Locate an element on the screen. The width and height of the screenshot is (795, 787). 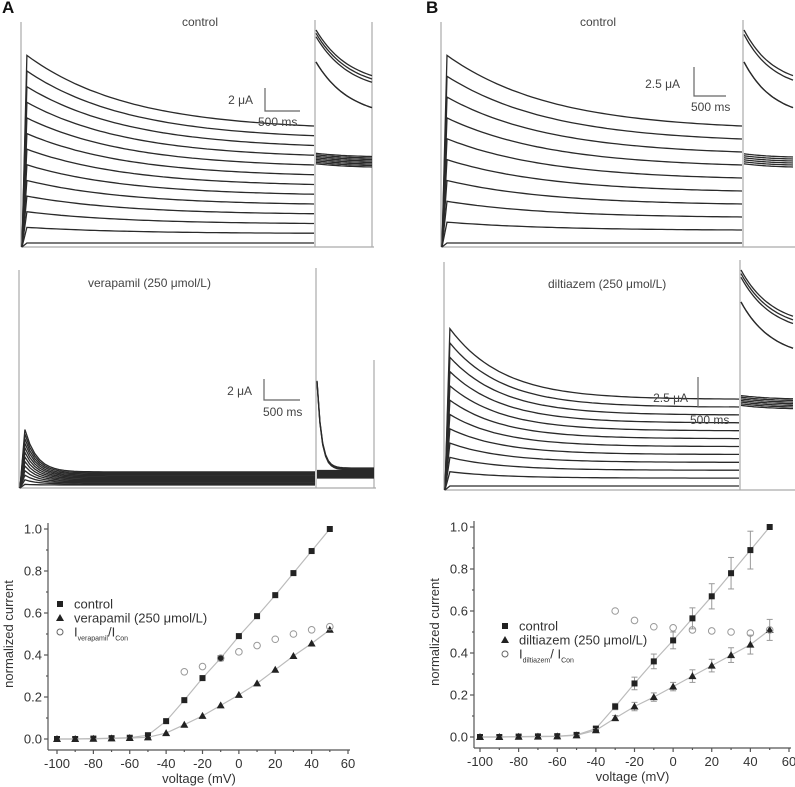
legend-label: diltiazem (250 μmol/L) is located at coordinates (583, 640).